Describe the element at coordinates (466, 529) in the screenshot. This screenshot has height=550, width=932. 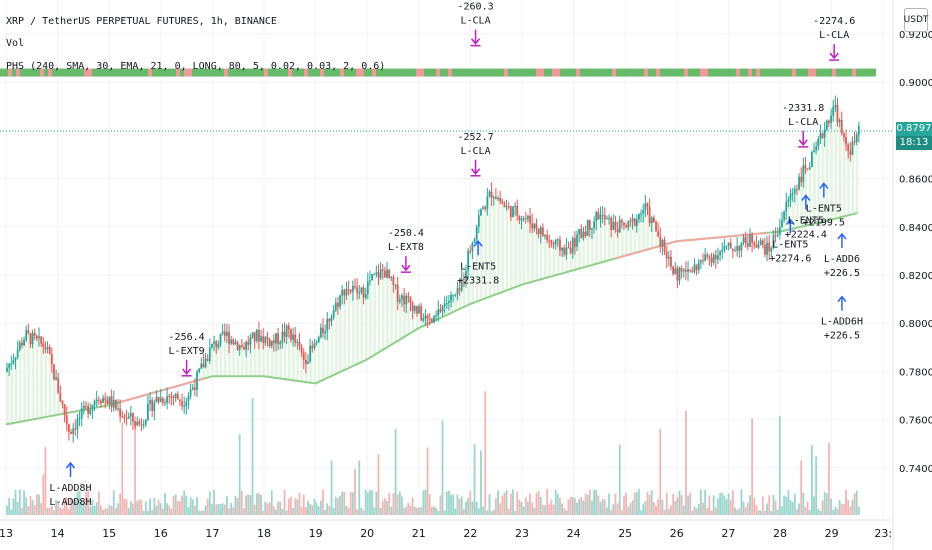
I see `time-axis: 13 14 15 16 17 18 19 20 21 22 23 24 25 26 27 28 29 23:` at that location.